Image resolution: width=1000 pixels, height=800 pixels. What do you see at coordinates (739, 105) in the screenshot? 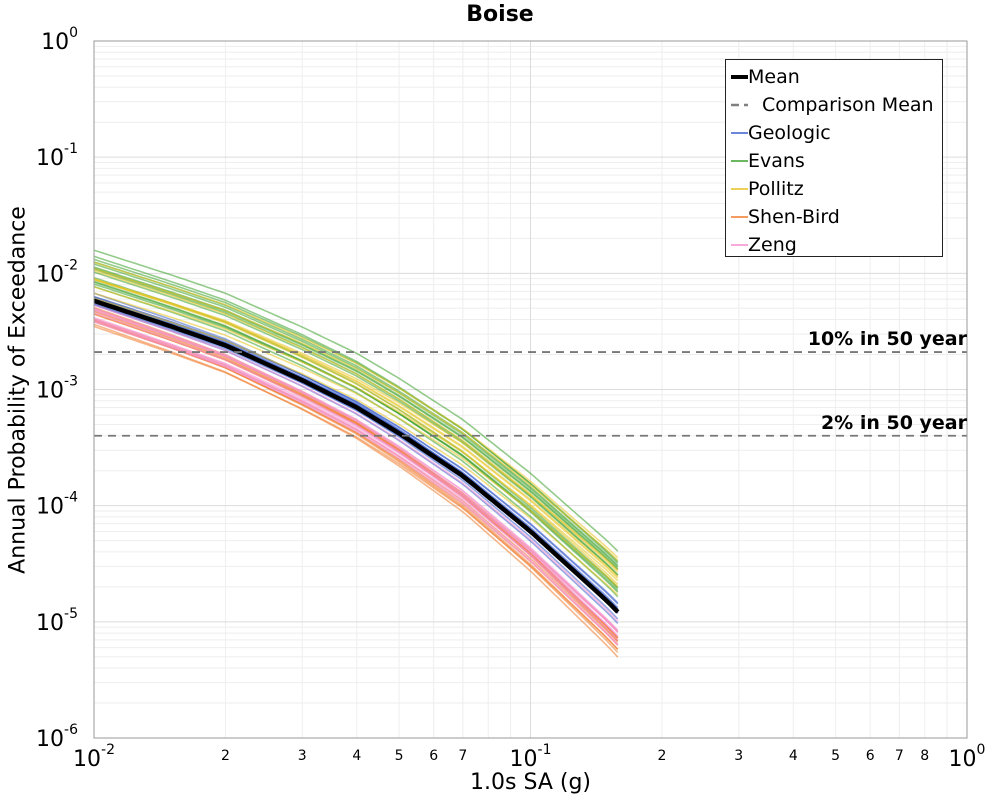
I see `legend-swatch-comparison-mean` at bounding box center [739, 105].